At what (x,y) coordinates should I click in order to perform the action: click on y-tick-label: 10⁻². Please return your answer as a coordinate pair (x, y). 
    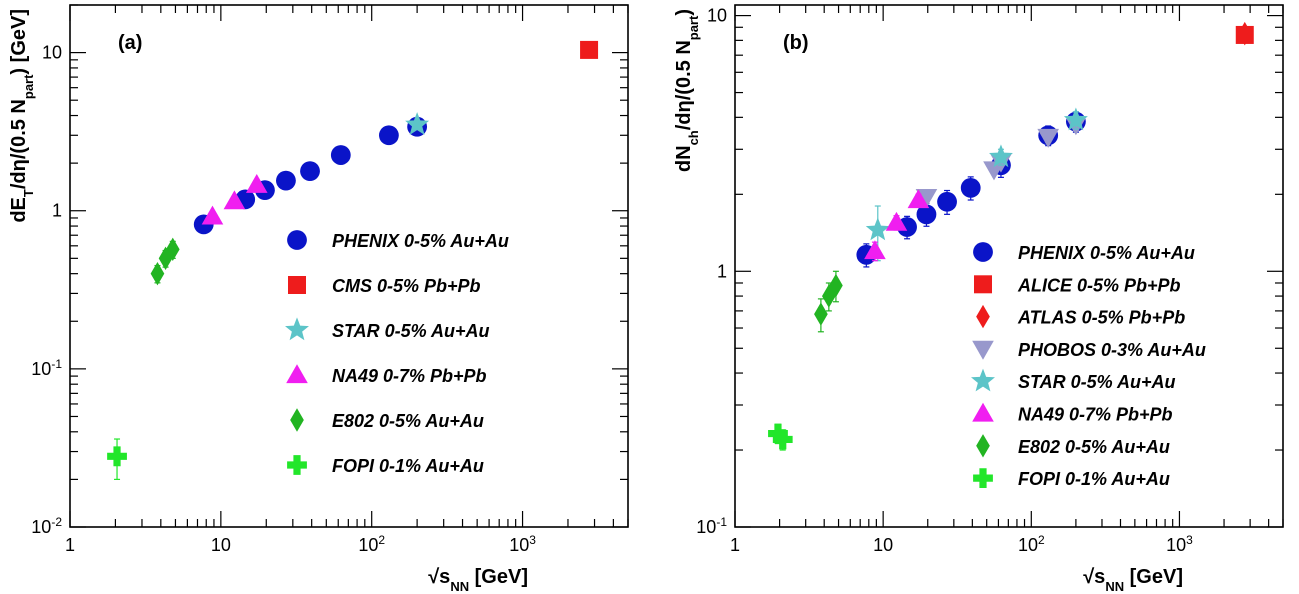
    Looking at the image, I should click on (46, 526).